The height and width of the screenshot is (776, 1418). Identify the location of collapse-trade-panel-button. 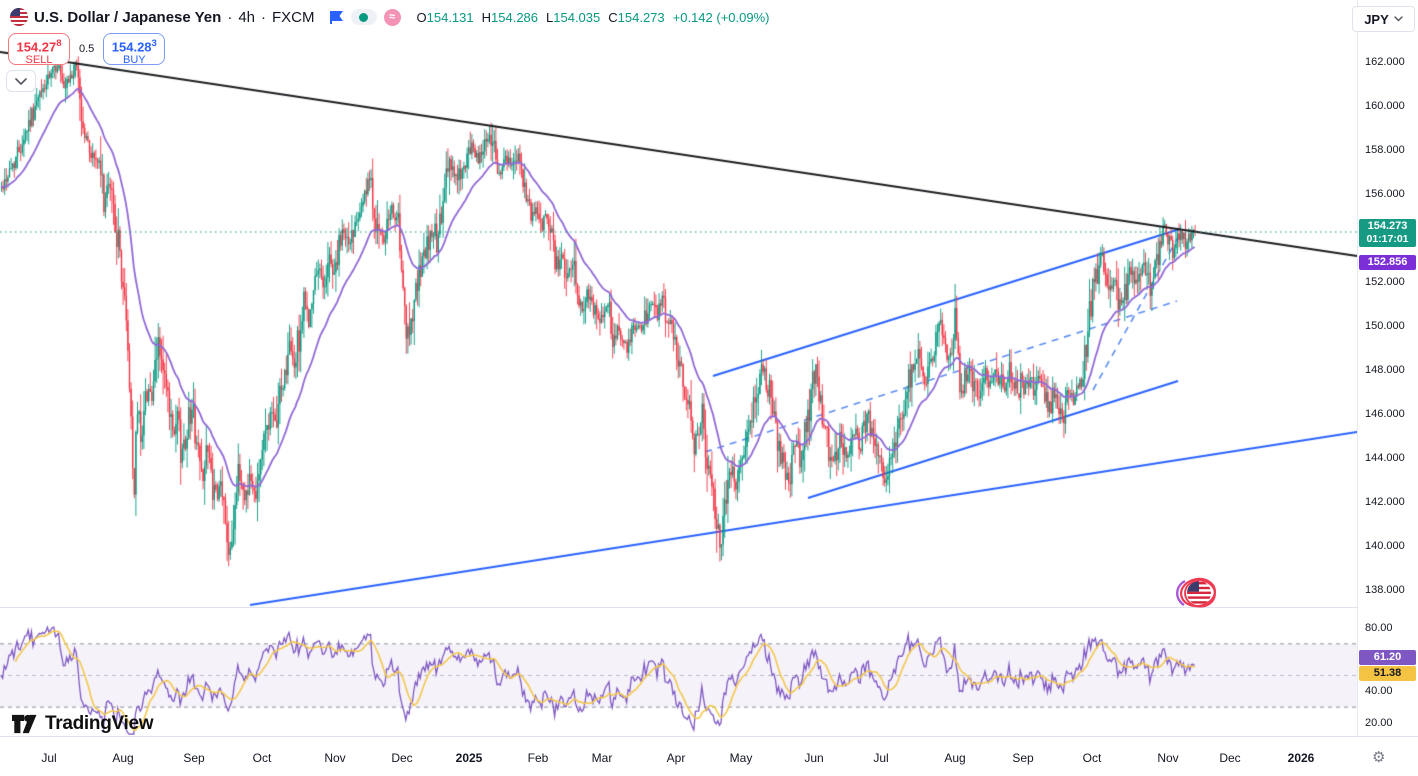
(21, 81).